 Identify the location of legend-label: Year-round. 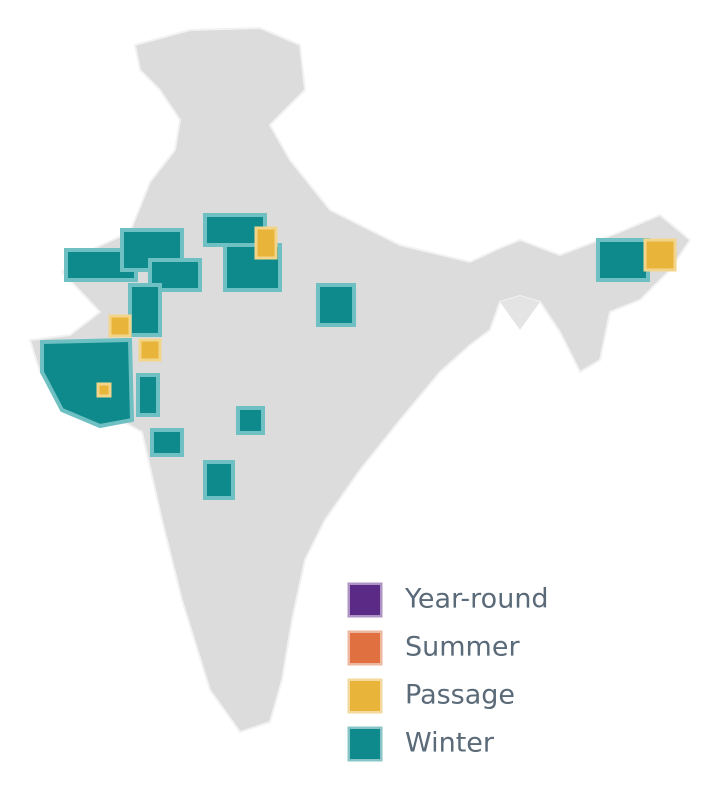
(476, 599).